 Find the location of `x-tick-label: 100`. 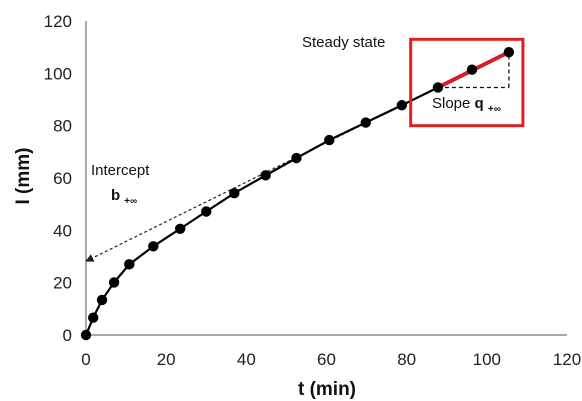

x-tick-label: 100 is located at coordinates (487, 359).